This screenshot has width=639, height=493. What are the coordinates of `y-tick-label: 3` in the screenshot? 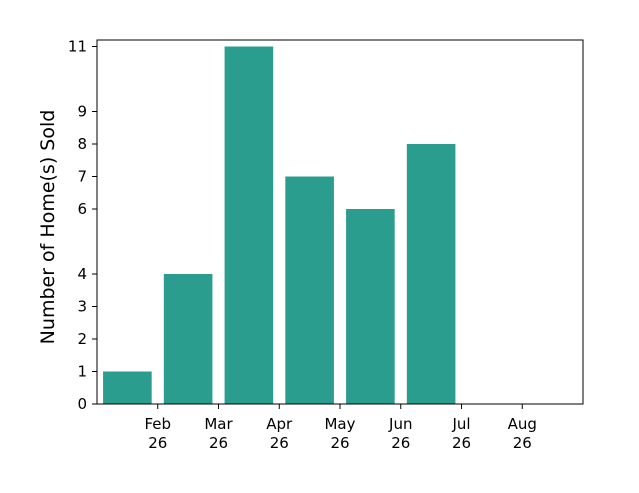 It's located at (82, 307).